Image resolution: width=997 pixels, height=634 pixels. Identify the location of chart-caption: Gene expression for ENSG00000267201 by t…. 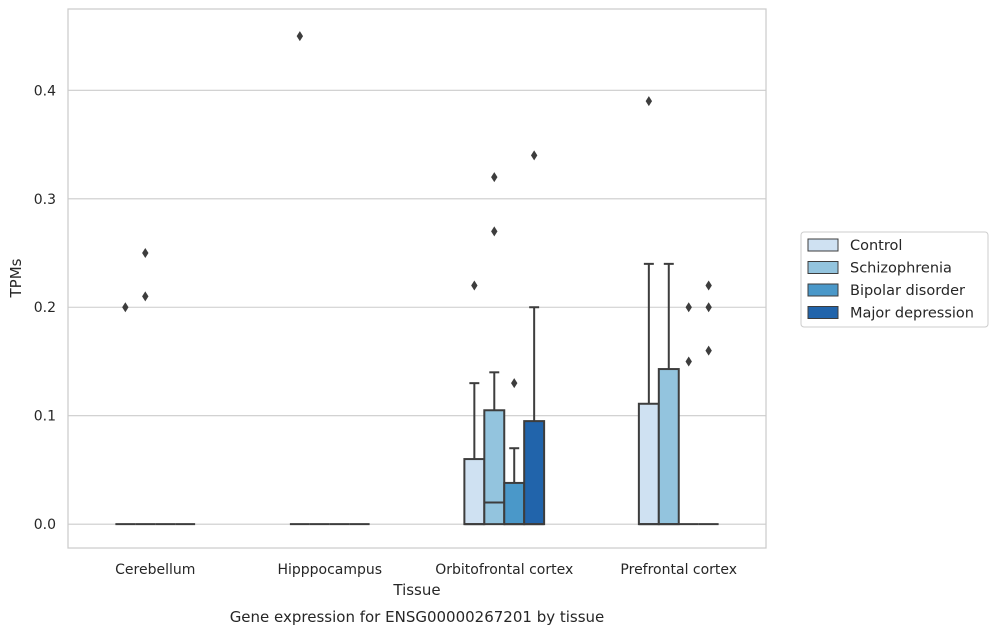
(417, 617).